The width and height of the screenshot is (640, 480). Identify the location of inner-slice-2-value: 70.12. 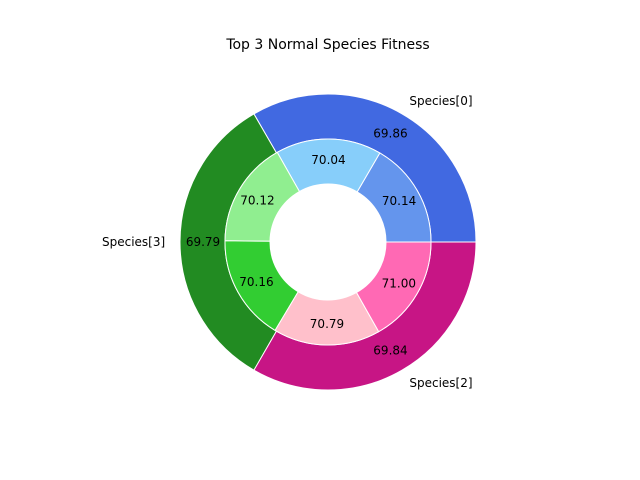
(257, 200).